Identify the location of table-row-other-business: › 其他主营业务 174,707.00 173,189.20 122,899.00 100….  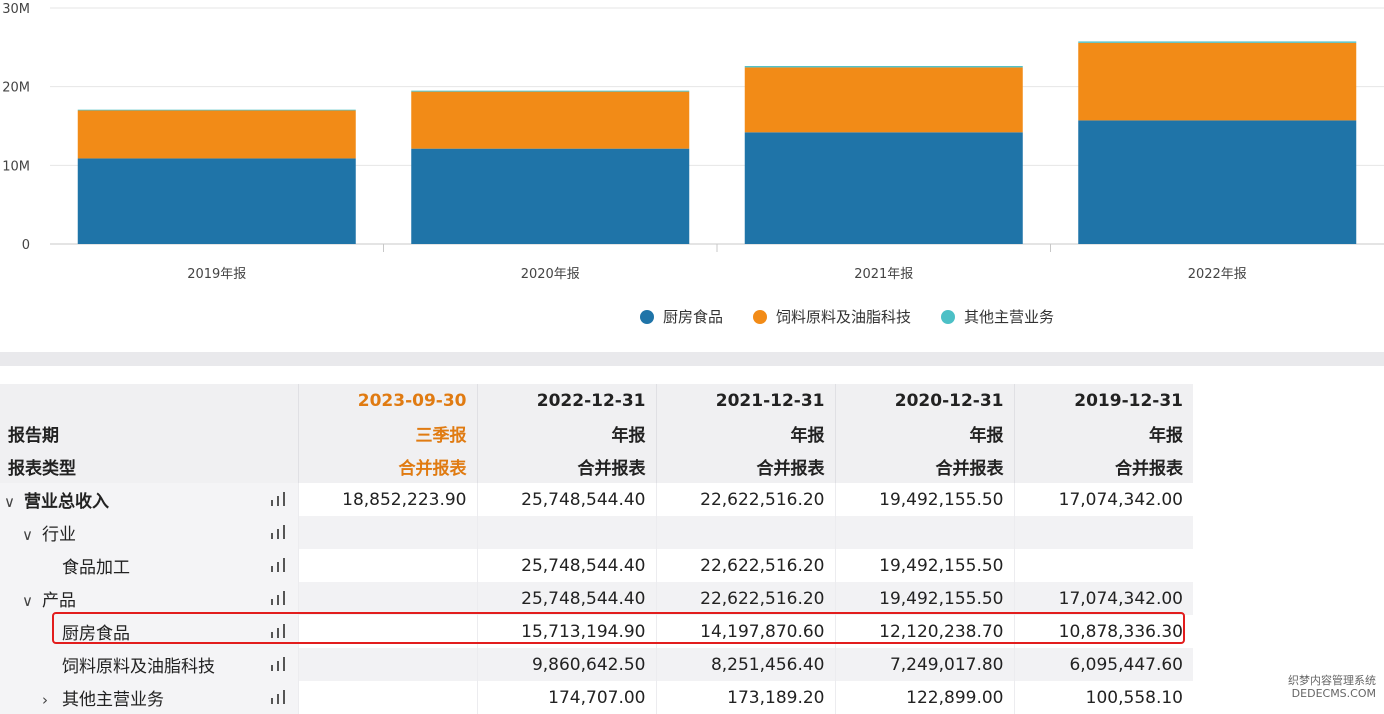
(596, 697).